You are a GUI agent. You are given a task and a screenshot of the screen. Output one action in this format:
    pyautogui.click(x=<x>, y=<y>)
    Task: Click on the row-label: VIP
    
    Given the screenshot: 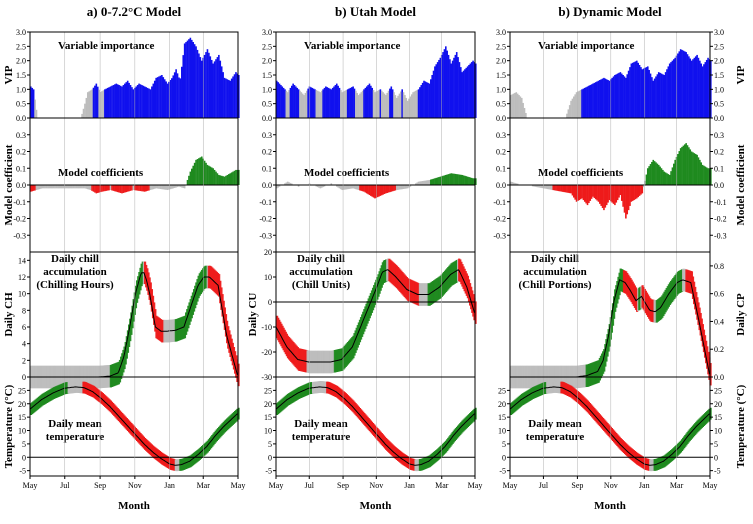 What is the action you would take?
    pyautogui.click(x=9, y=74)
    